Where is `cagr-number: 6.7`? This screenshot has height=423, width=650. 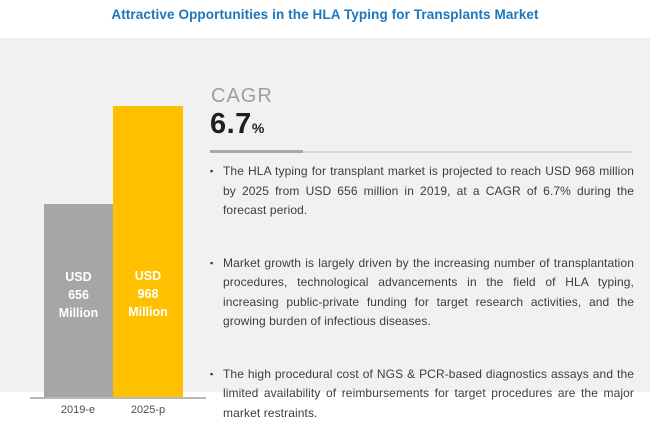 cagr-number: 6.7 is located at coordinates (231, 124).